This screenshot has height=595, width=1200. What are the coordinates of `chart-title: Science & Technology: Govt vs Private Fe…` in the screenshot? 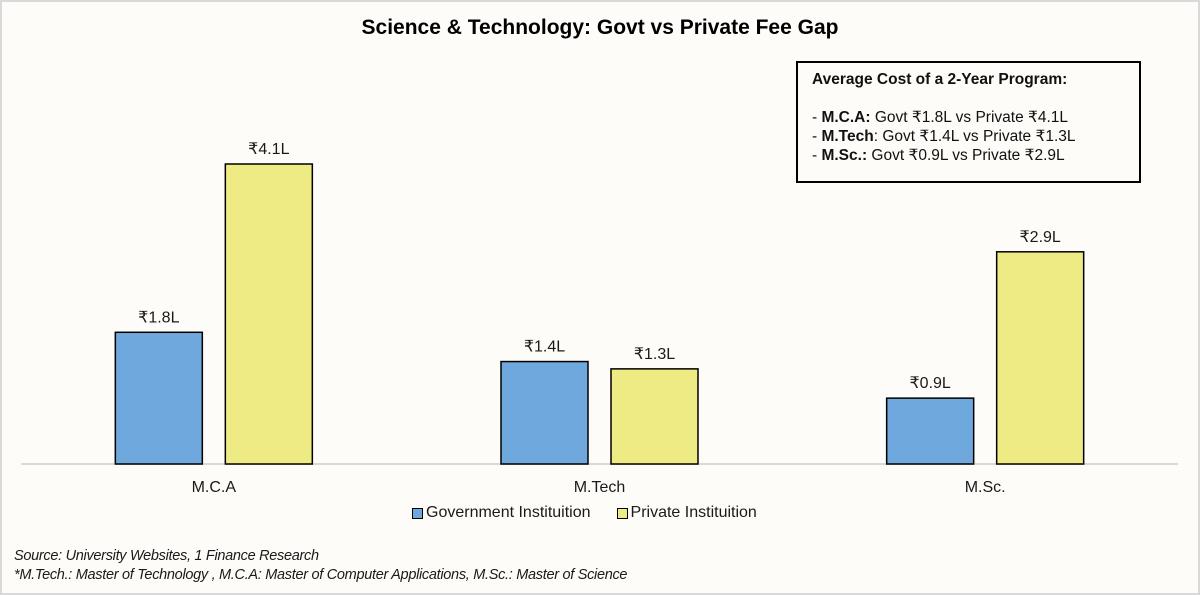 It's located at (600, 27).